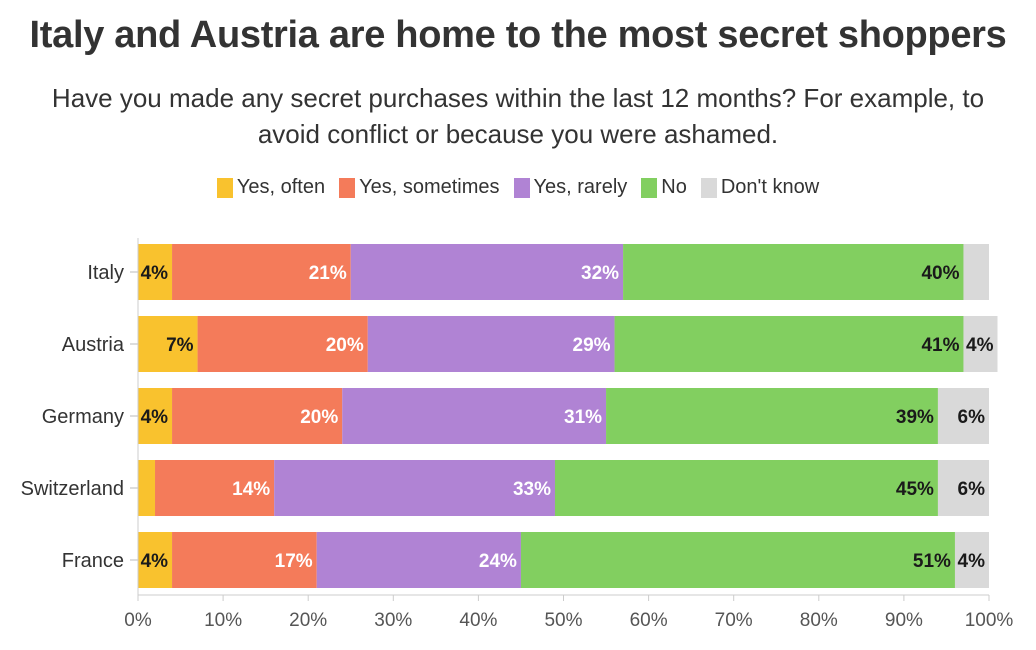  Describe the element at coordinates (180, 345) in the screenshot. I see `data-label: 7%` at that location.